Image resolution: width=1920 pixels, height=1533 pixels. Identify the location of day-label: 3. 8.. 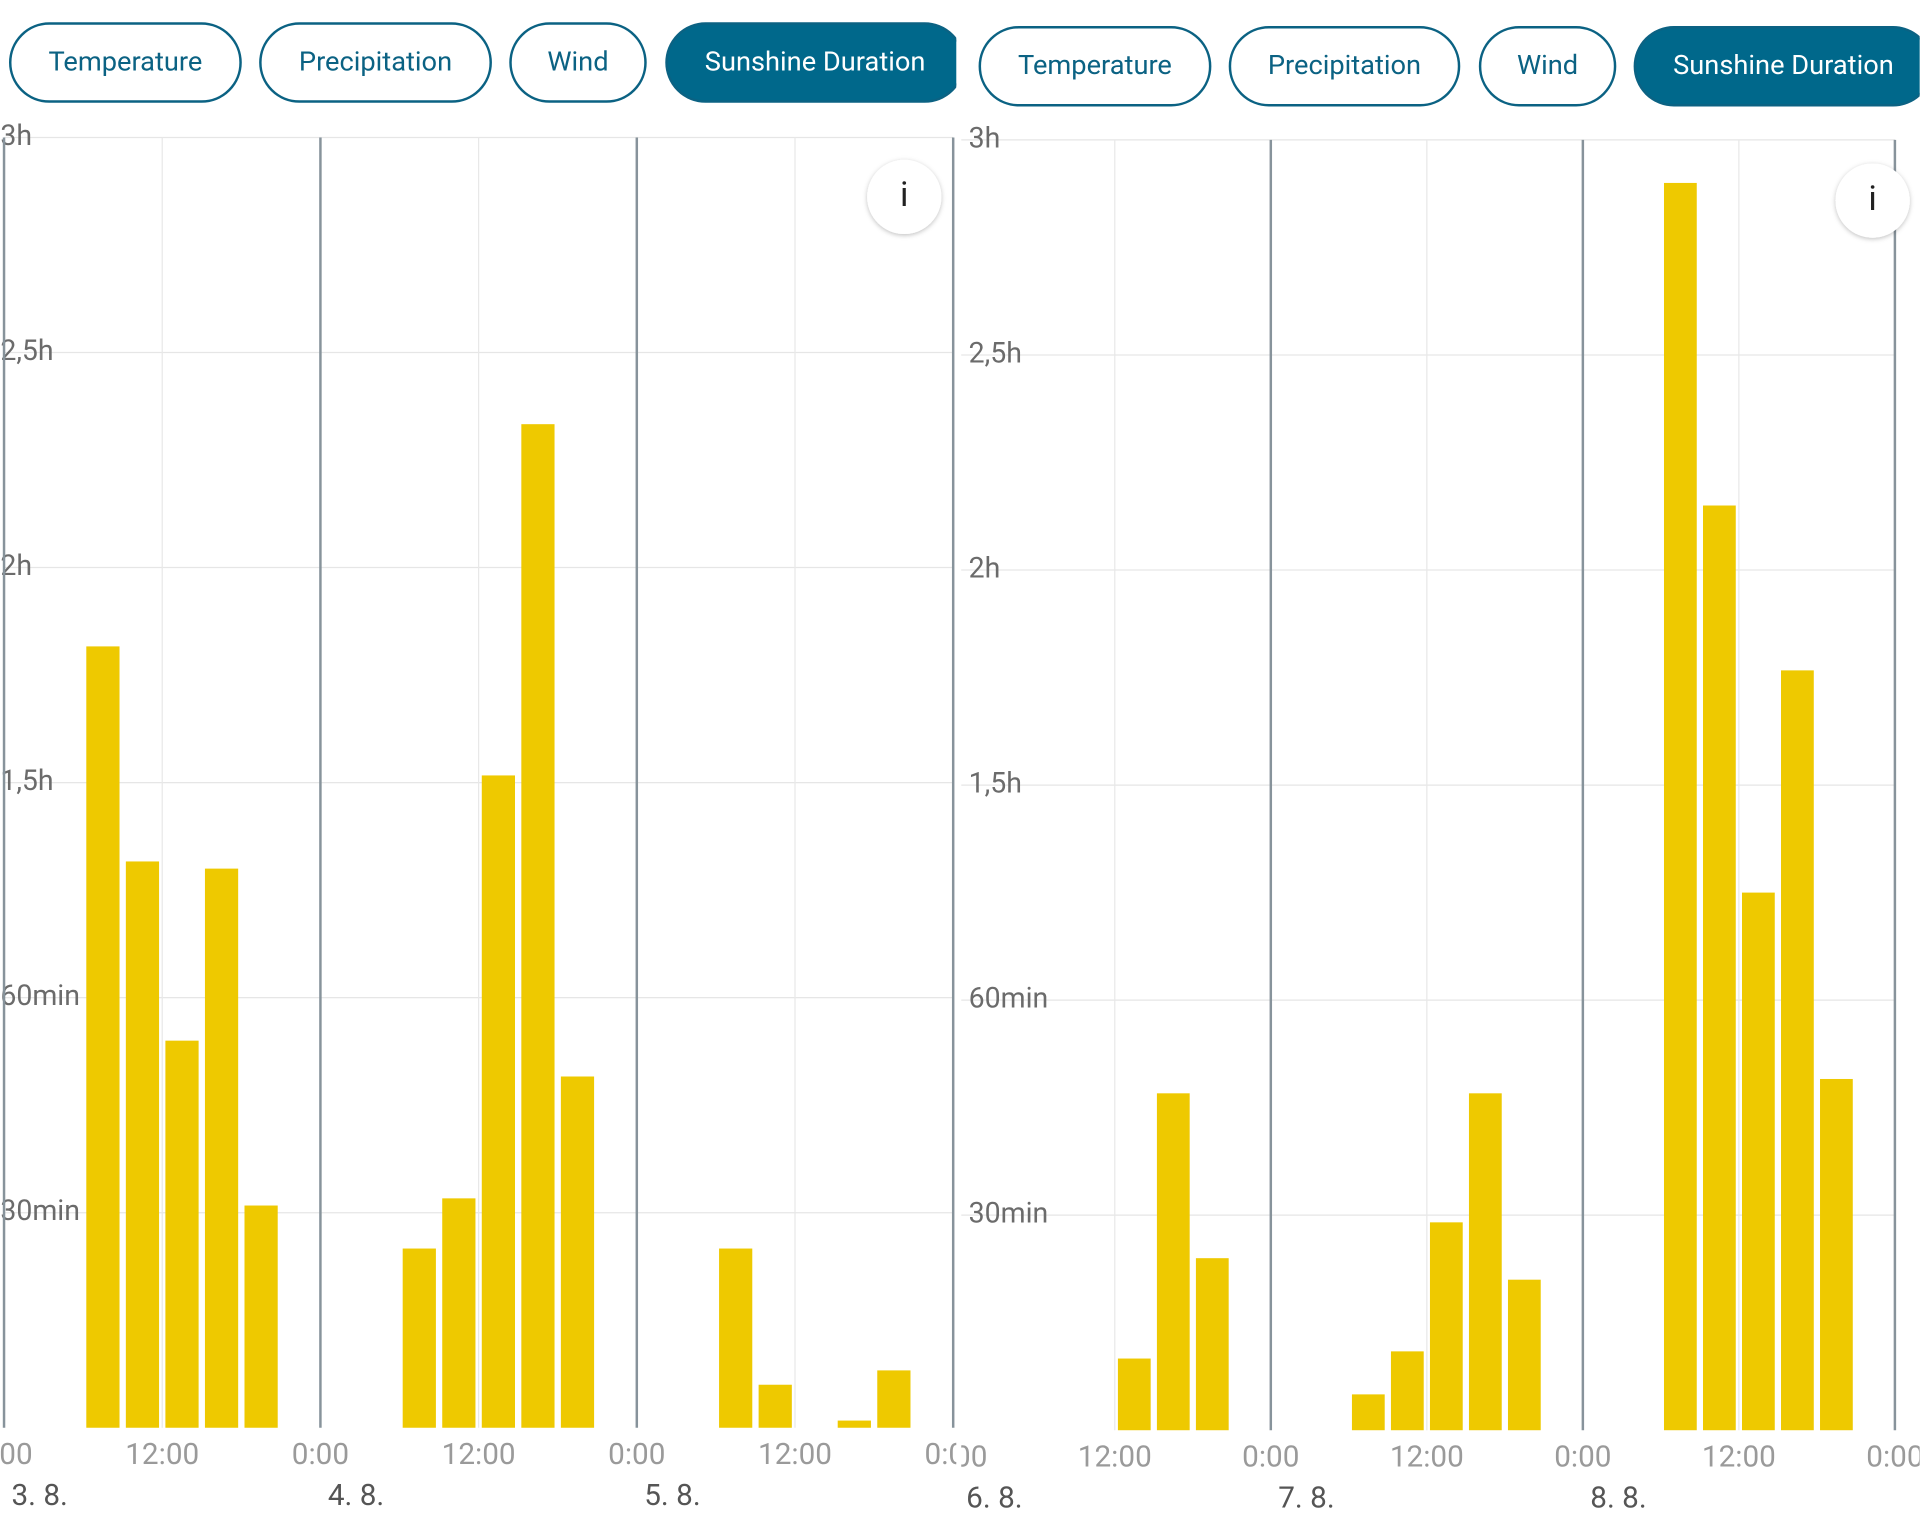
(39, 1495).